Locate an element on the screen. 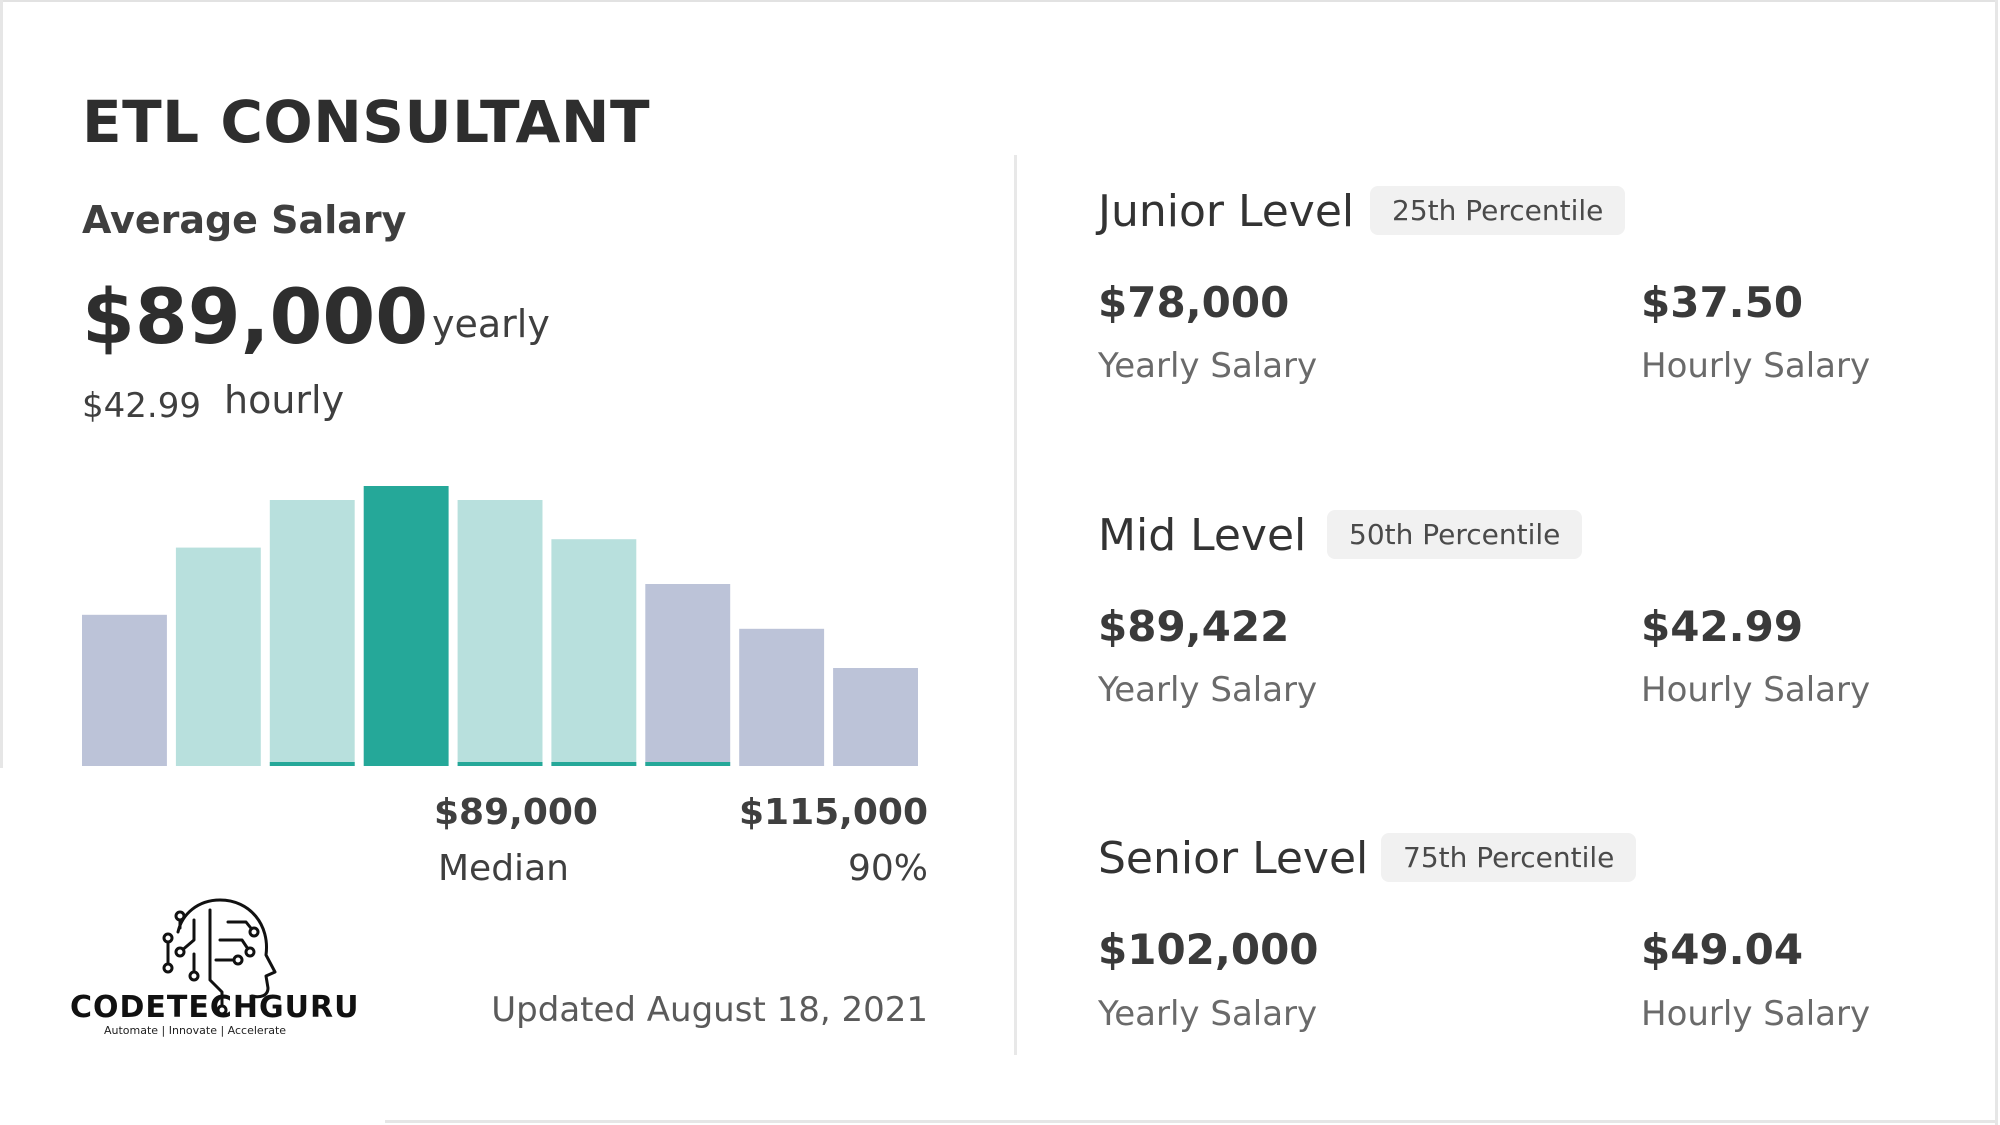  level-title: Senior Level is located at coordinates (1233, 858).